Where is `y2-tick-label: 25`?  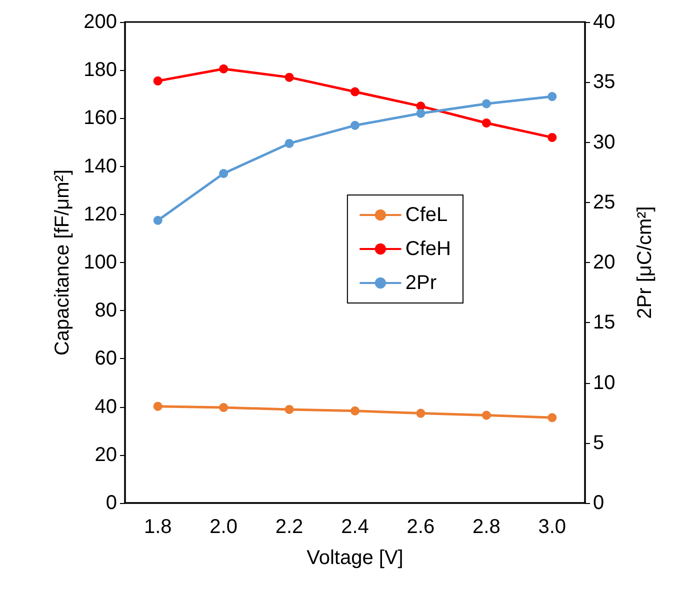 y2-tick-label: 25 is located at coordinates (604, 202).